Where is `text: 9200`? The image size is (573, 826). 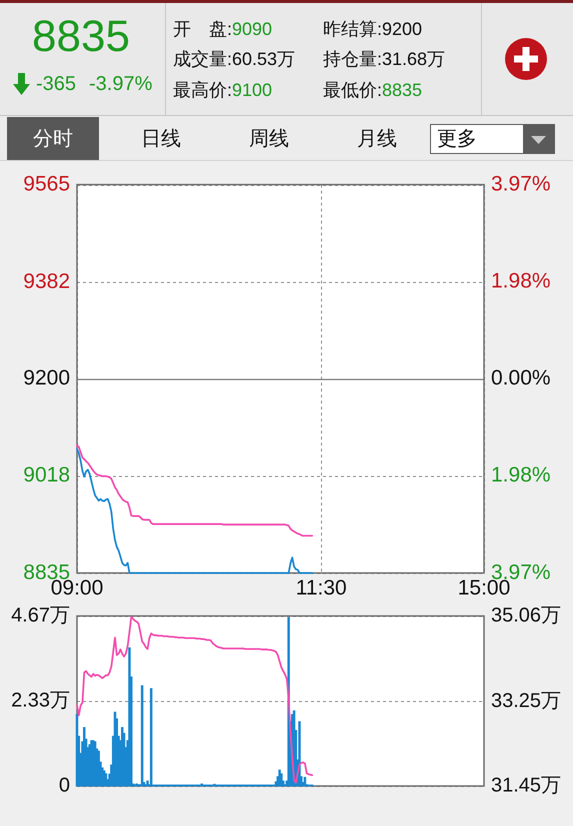 text: 9200 is located at coordinates (402, 29).